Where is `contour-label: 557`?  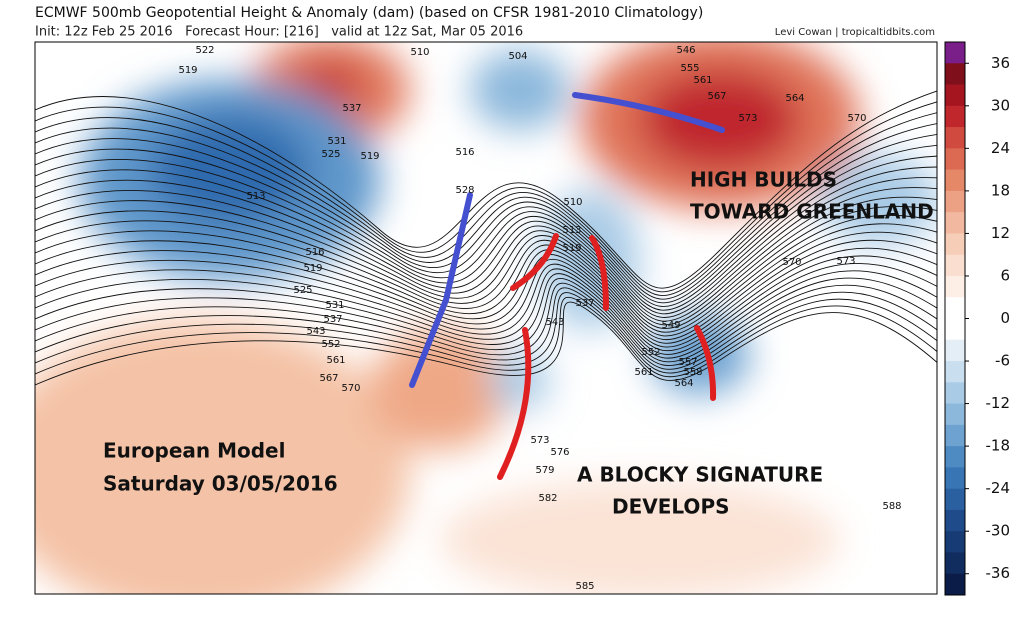
contour-label: 557 is located at coordinates (687, 362).